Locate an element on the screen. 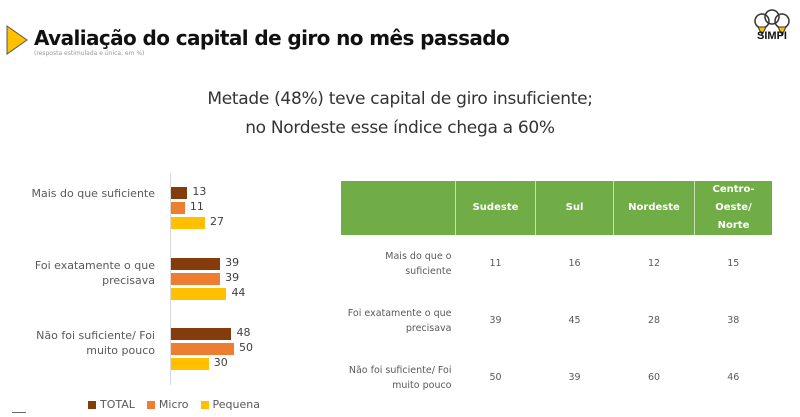 Image resolution: width=800 pixels, height=417 pixels. category-label: Mais do que suficiente is located at coordinates (93, 193).